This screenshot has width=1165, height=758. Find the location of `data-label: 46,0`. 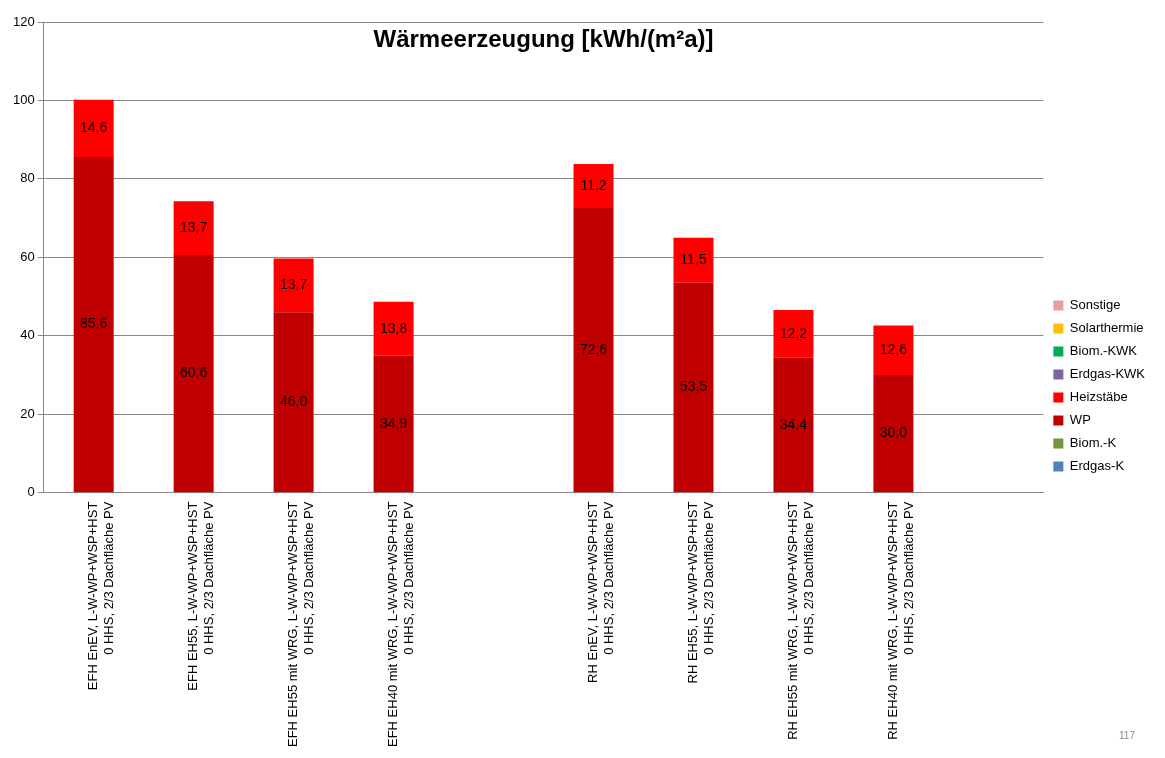

data-label: 46,0 is located at coordinates (293, 401).